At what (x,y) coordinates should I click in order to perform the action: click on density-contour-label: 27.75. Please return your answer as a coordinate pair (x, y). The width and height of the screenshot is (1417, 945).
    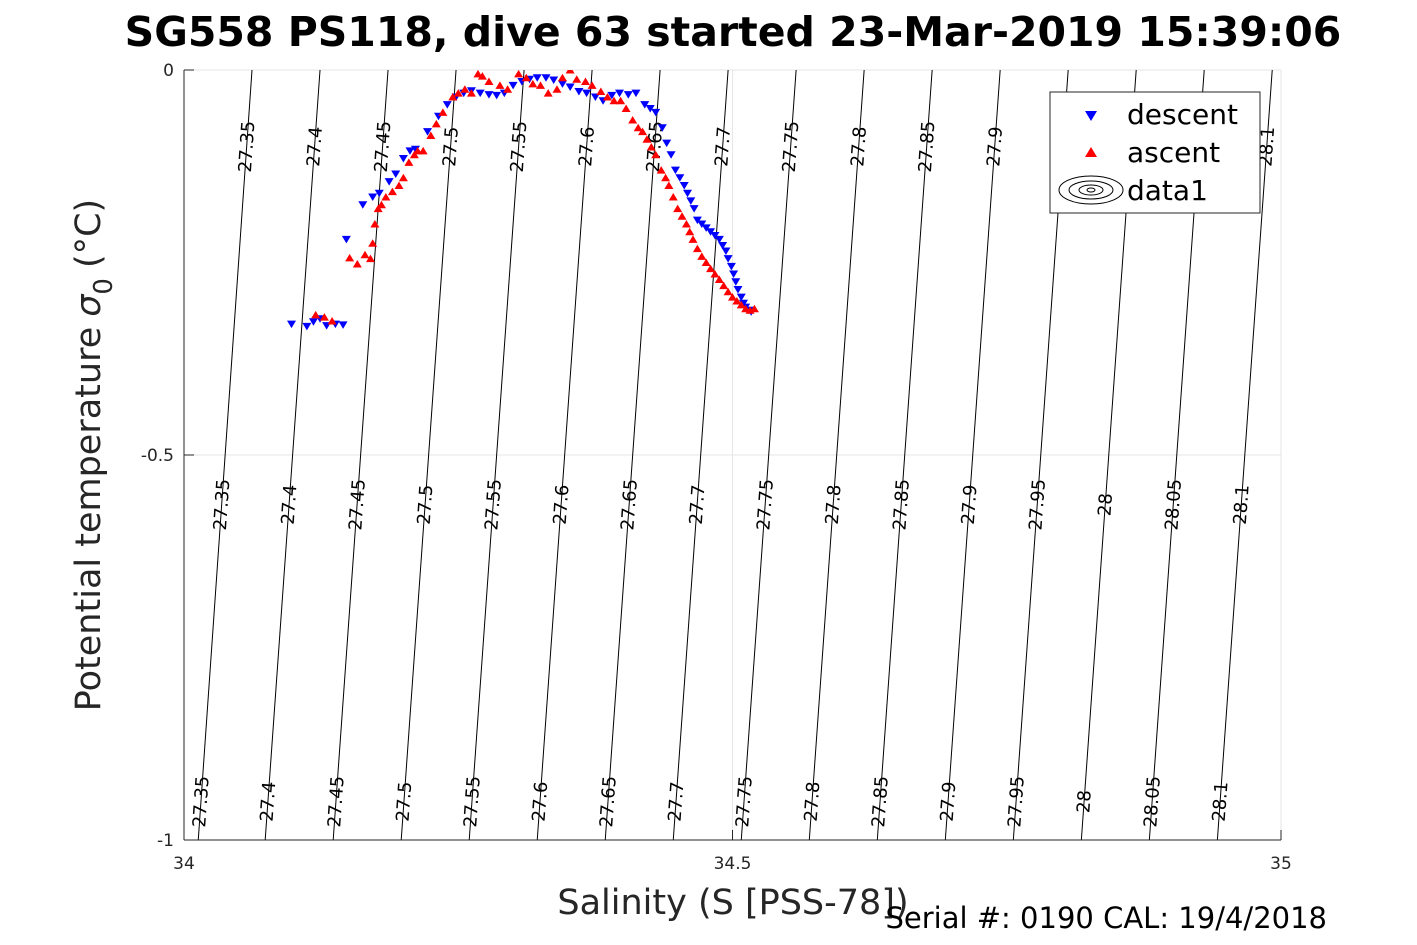
    Looking at the image, I should click on (744, 801).